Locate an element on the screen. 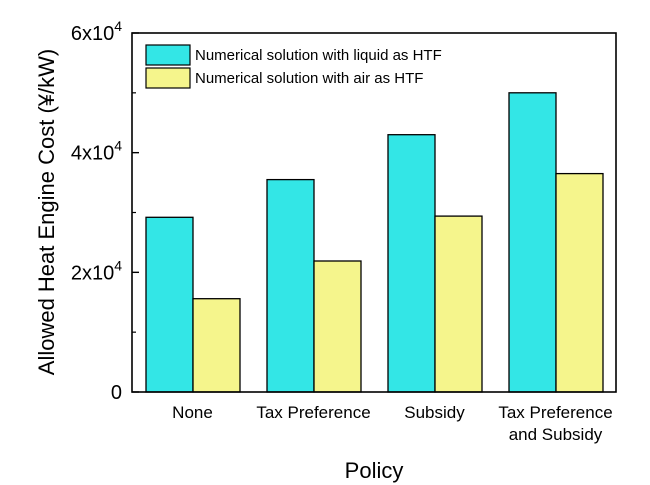 Image resolution: width=650 pixels, height=485 pixels. y-tick-label: 0 is located at coordinates (116, 393).